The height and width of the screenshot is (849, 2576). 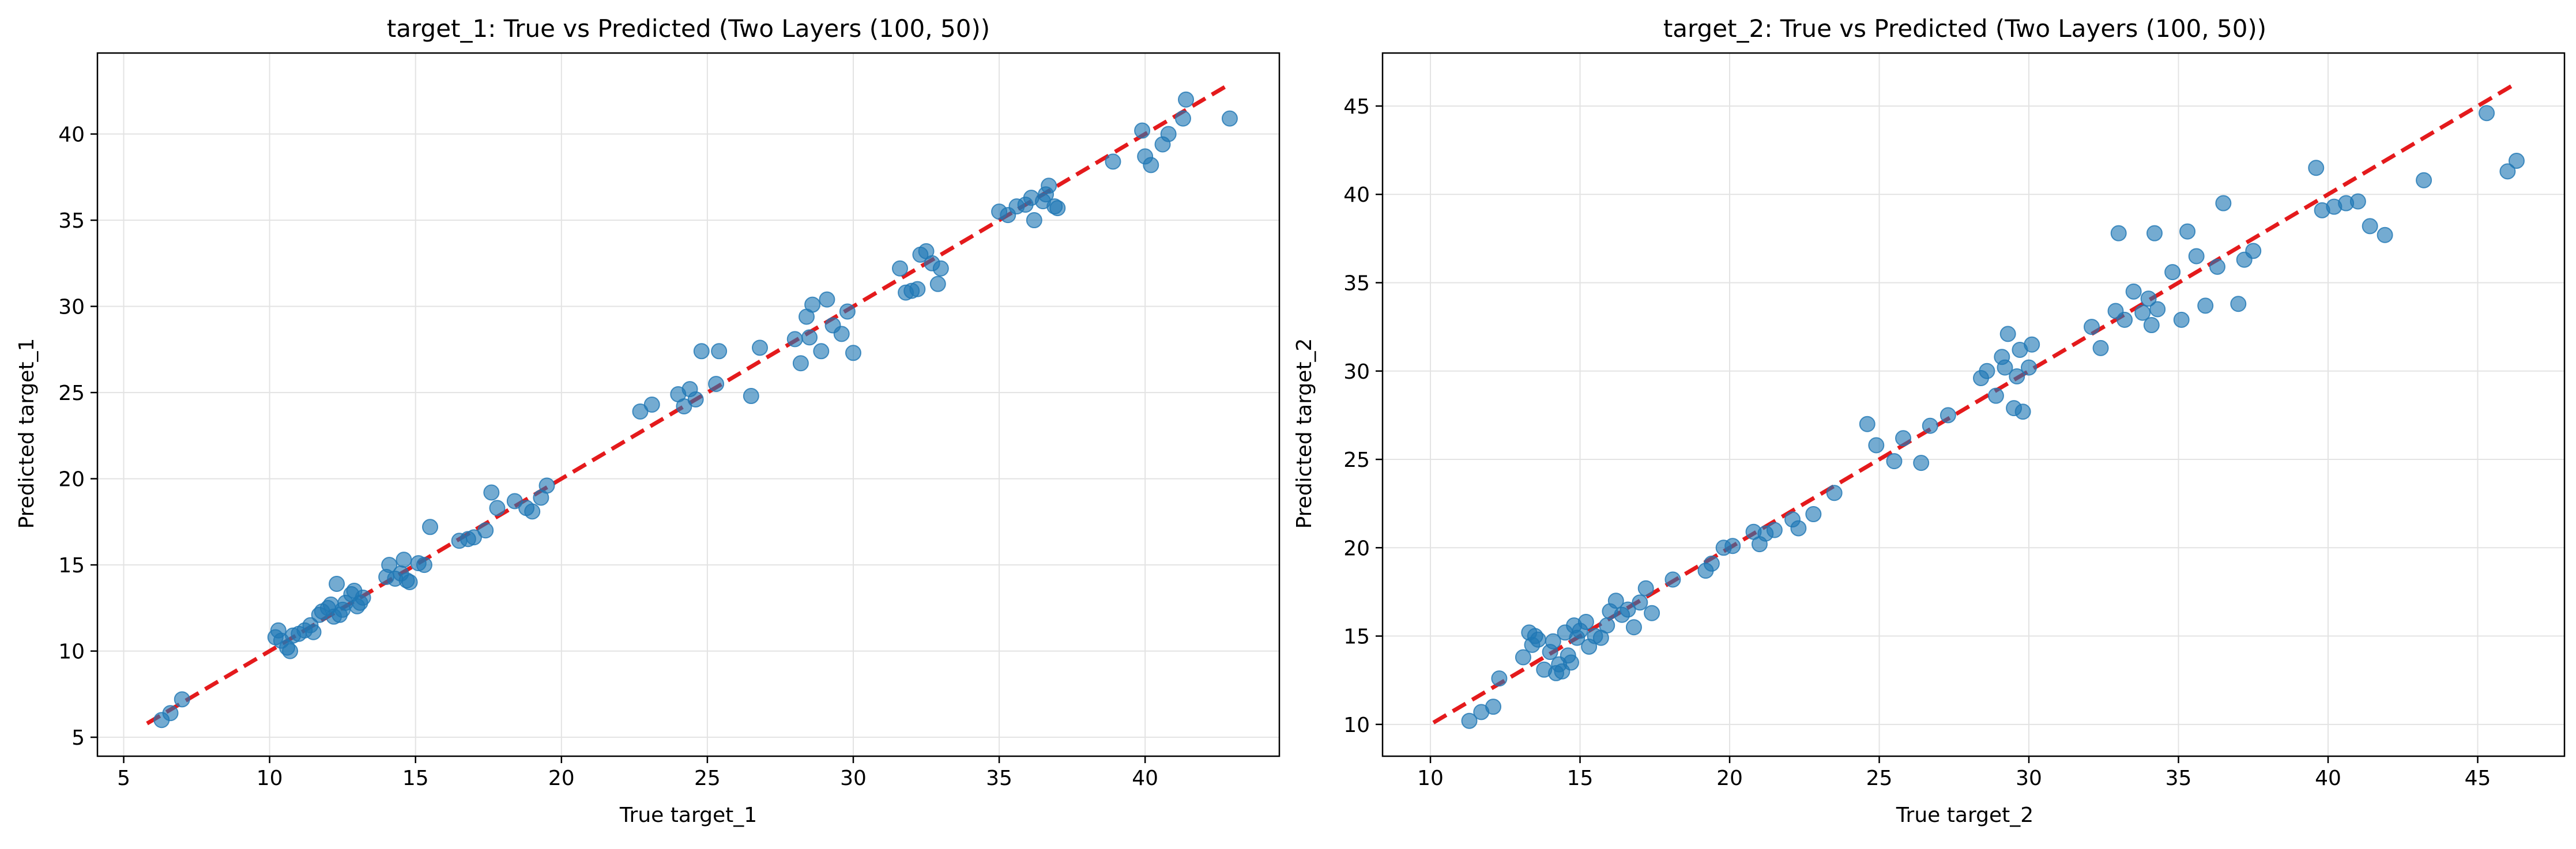 I want to click on x-tick-label: 30, so click(x=853, y=779).